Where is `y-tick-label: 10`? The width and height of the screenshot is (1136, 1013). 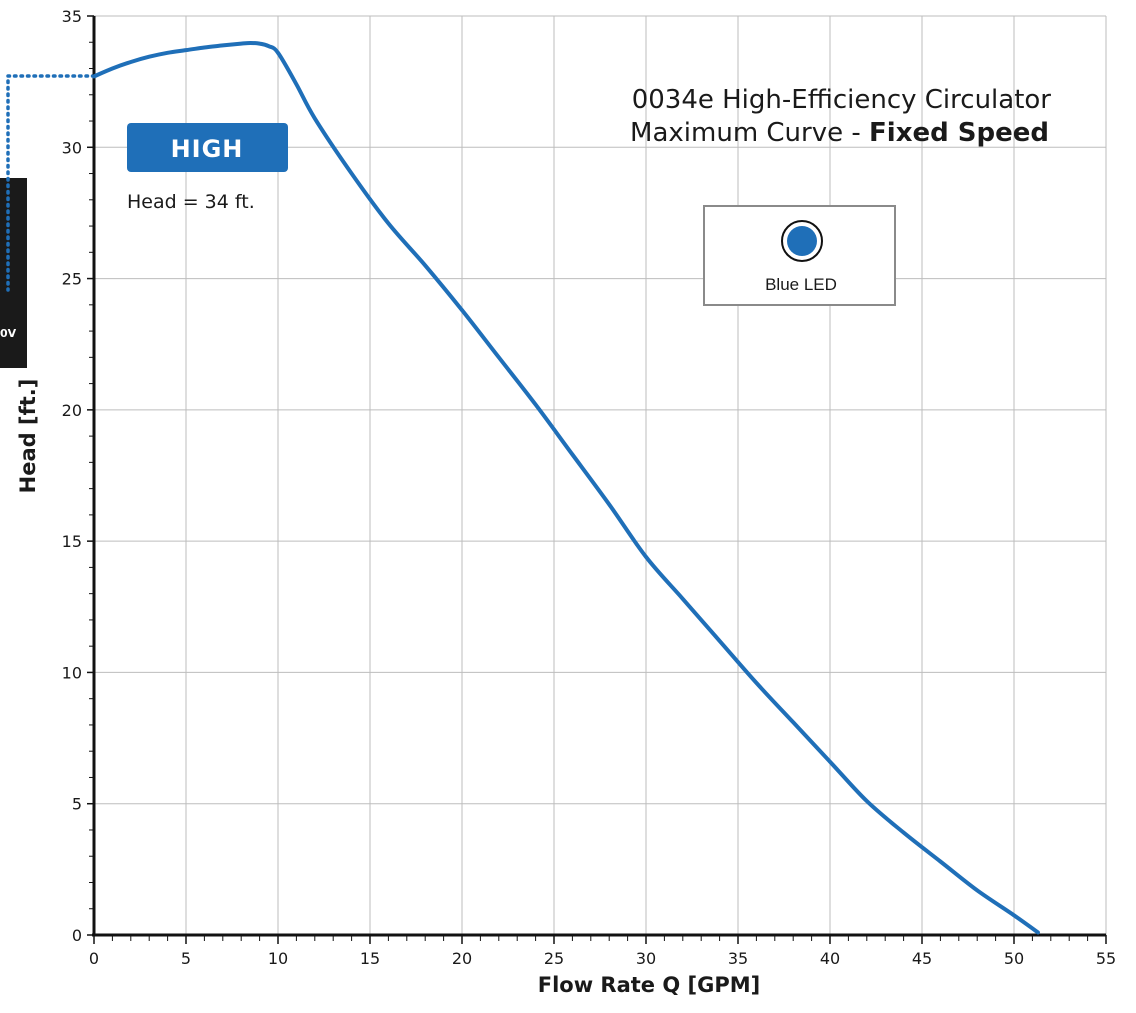 y-tick-label: 10 is located at coordinates (72, 672).